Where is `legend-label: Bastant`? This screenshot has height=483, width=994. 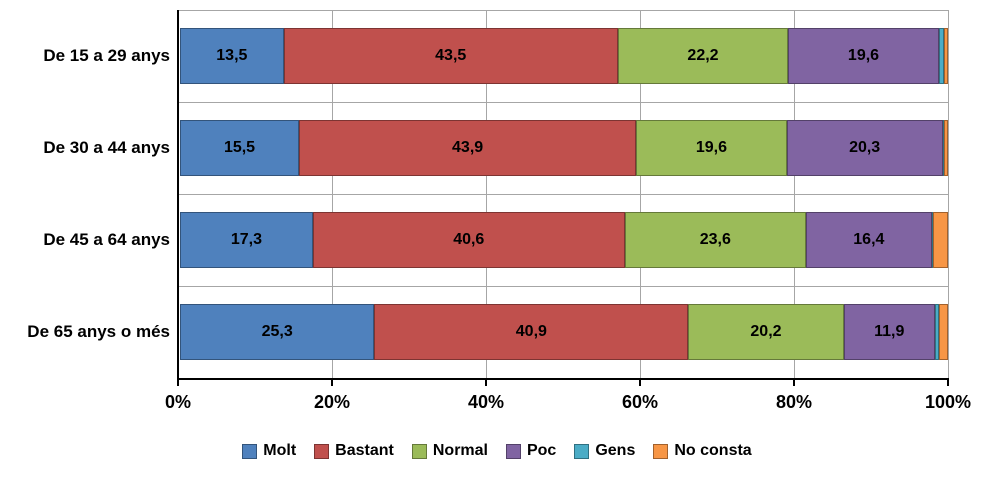 legend-label: Bastant is located at coordinates (364, 450).